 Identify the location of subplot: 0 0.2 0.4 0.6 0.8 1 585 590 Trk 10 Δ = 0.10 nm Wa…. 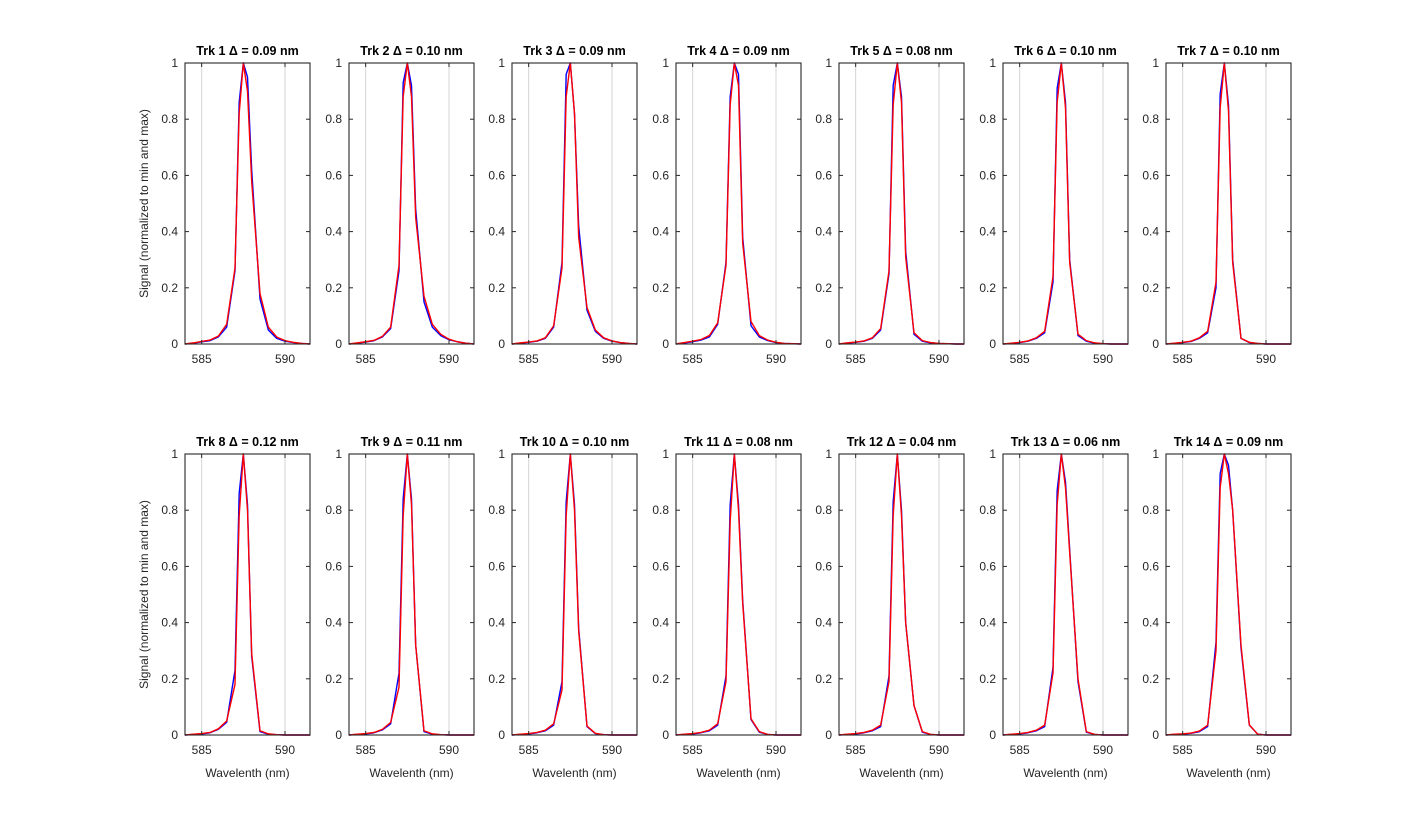
(563, 607).